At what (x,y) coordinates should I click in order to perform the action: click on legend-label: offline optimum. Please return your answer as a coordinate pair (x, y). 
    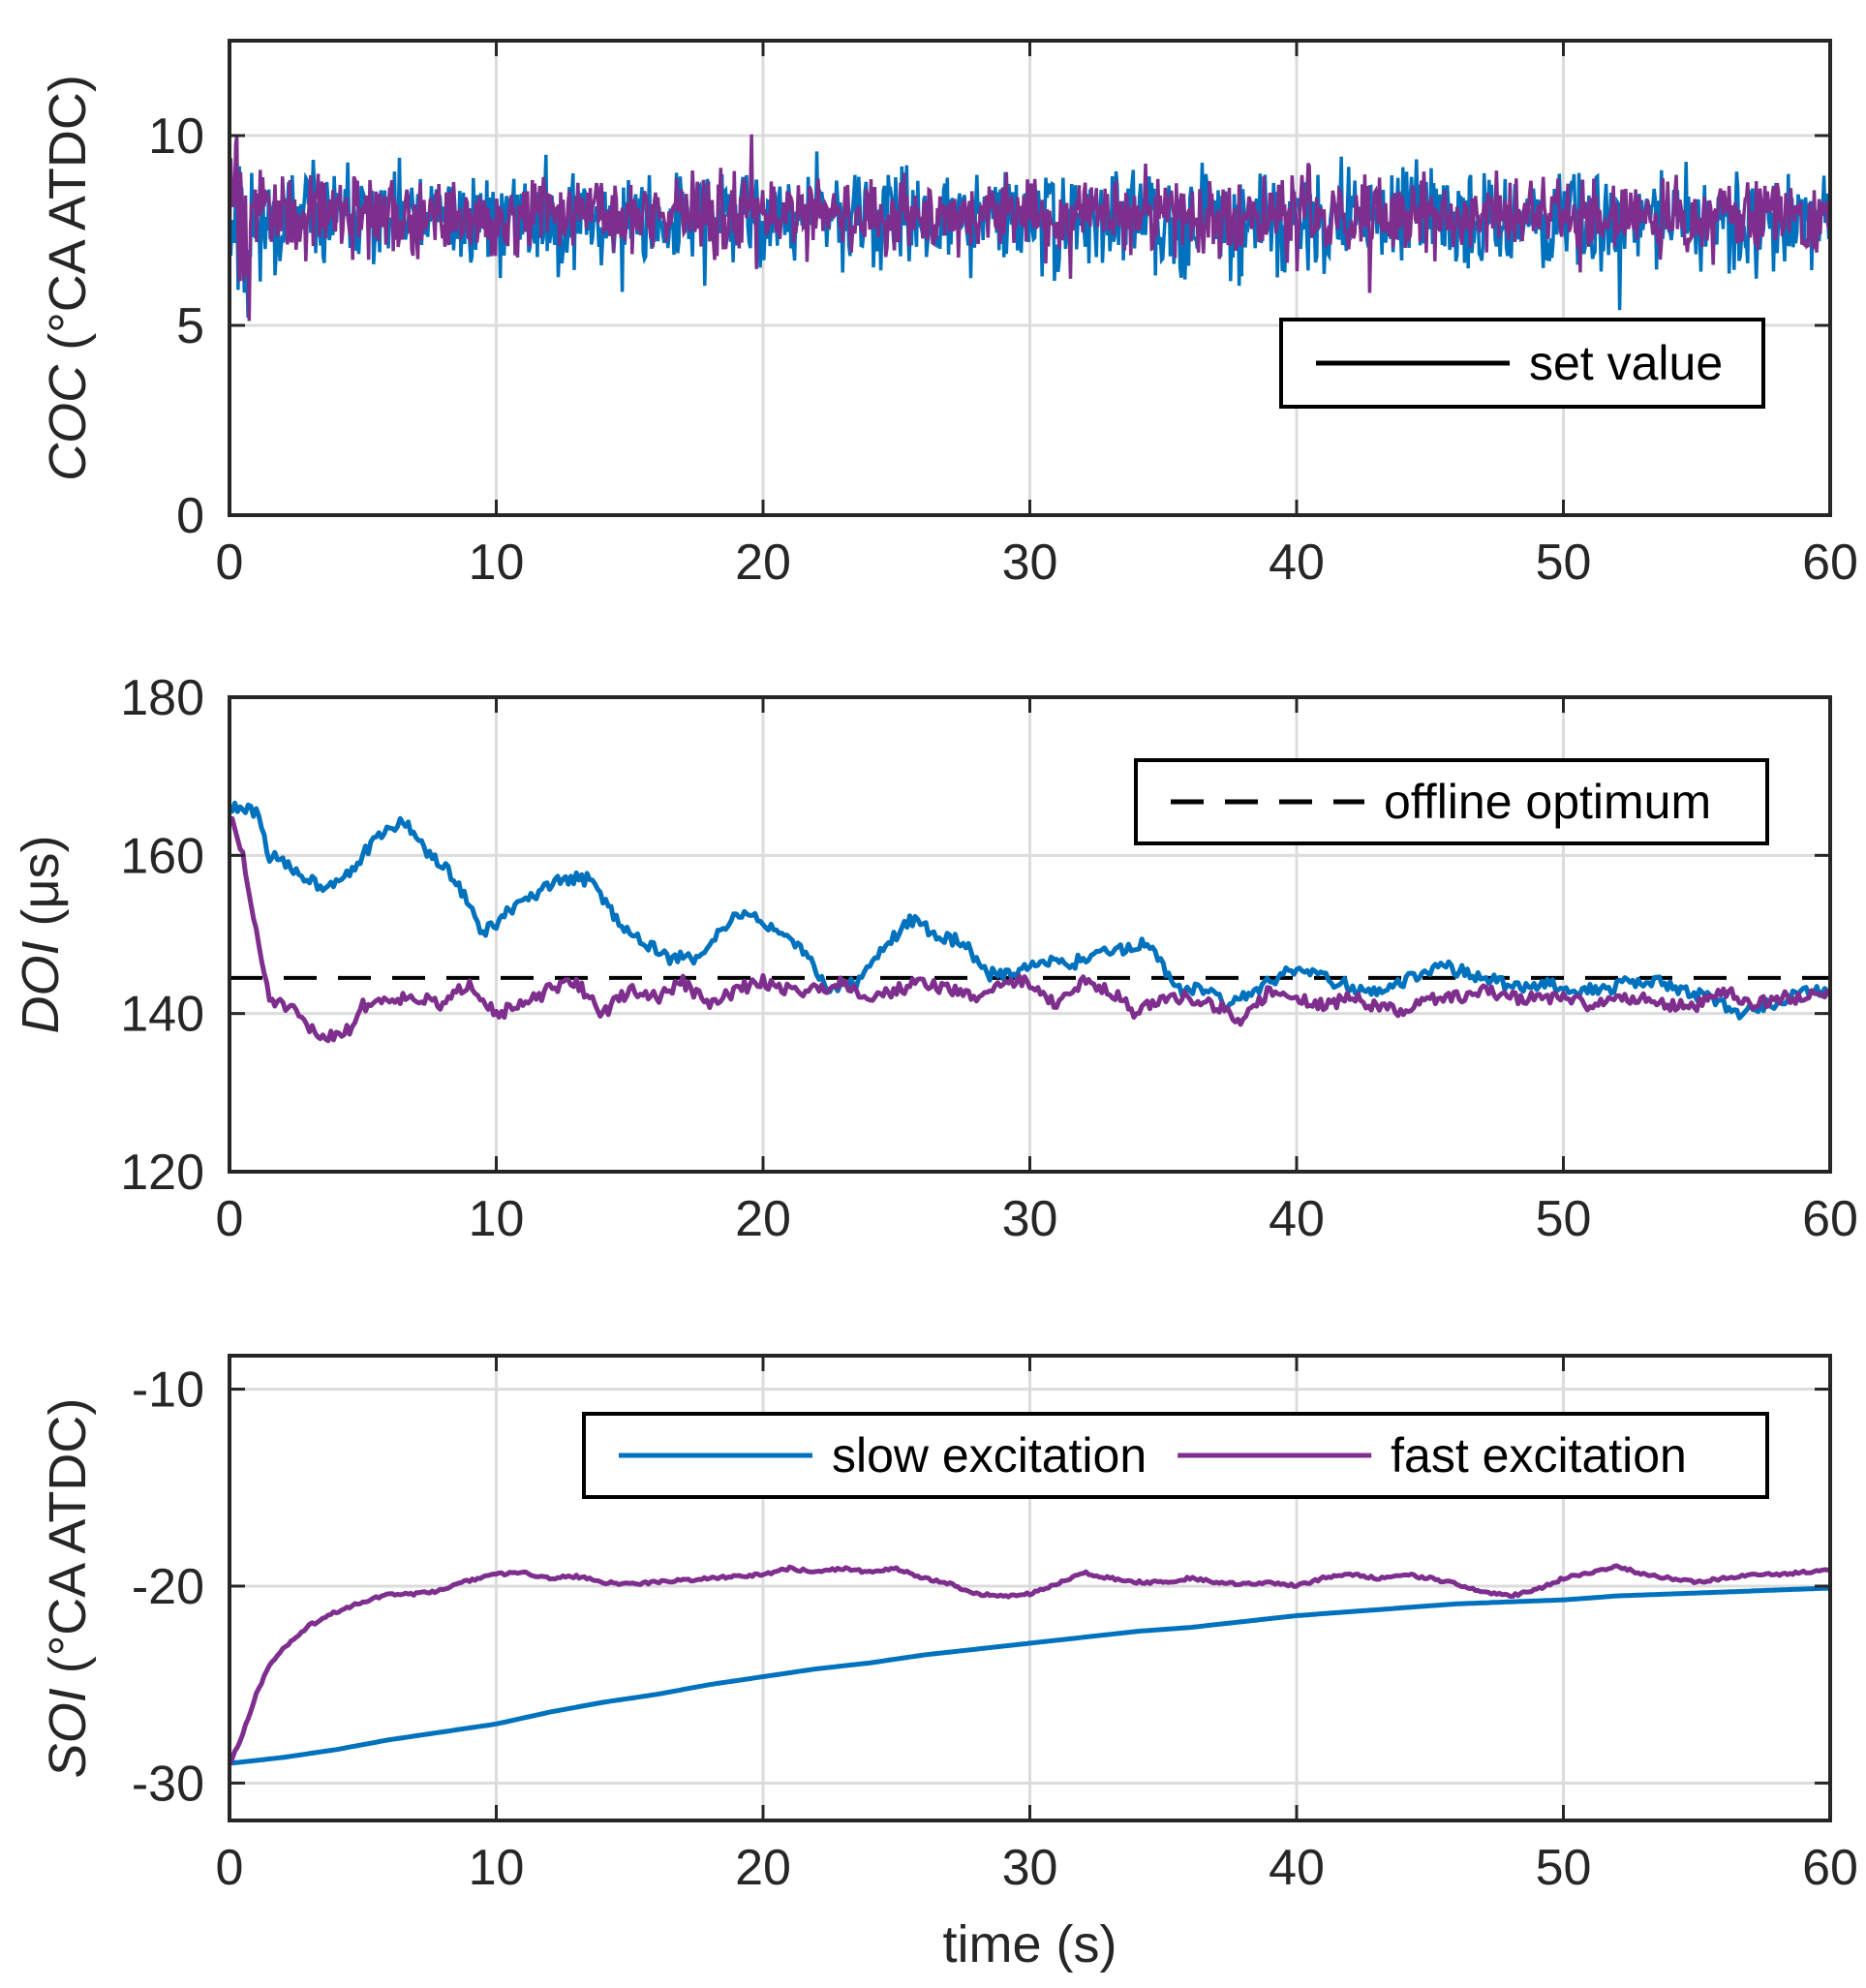
    Looking at the image, I should click on (1547, 802).